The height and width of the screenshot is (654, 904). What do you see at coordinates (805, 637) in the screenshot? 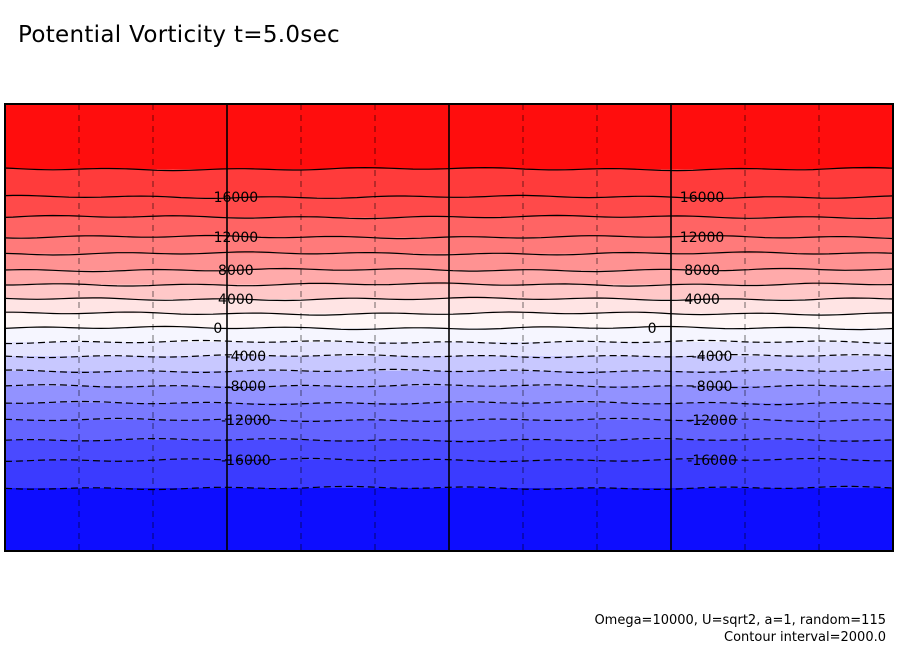
I see `contour-interval-note: Contour interval=2000.0` at bounding box center [805, 637].